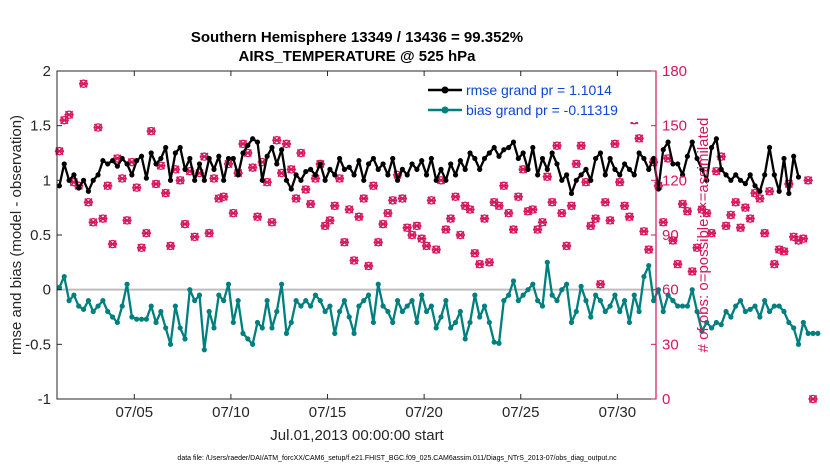  I want to click on y2-tick-label: 0, so click(666, 399).